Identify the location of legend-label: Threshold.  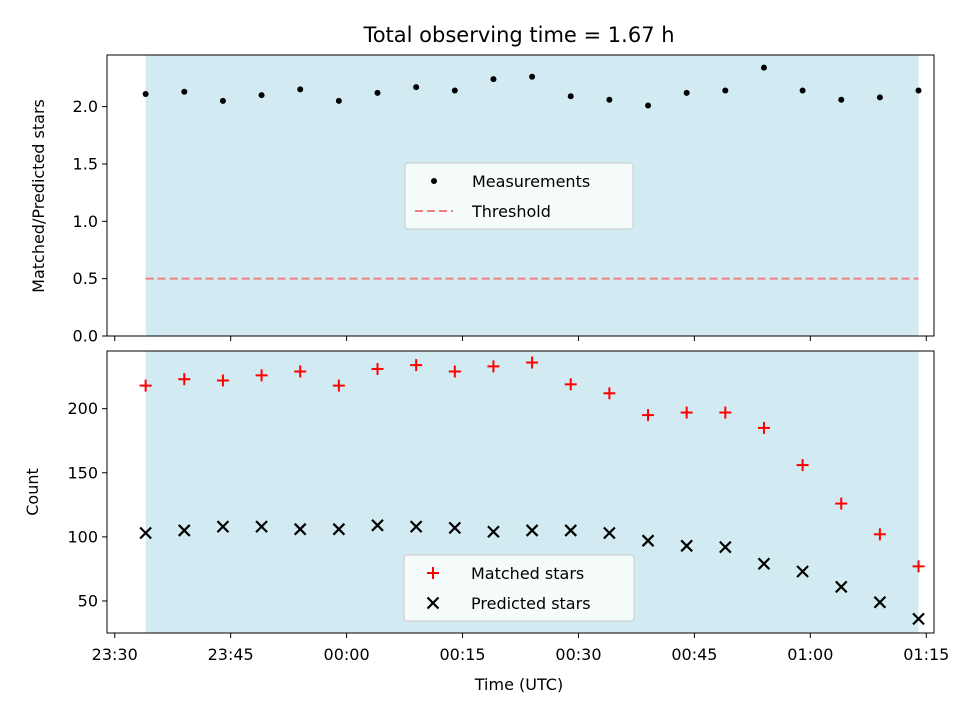
(511, 211).